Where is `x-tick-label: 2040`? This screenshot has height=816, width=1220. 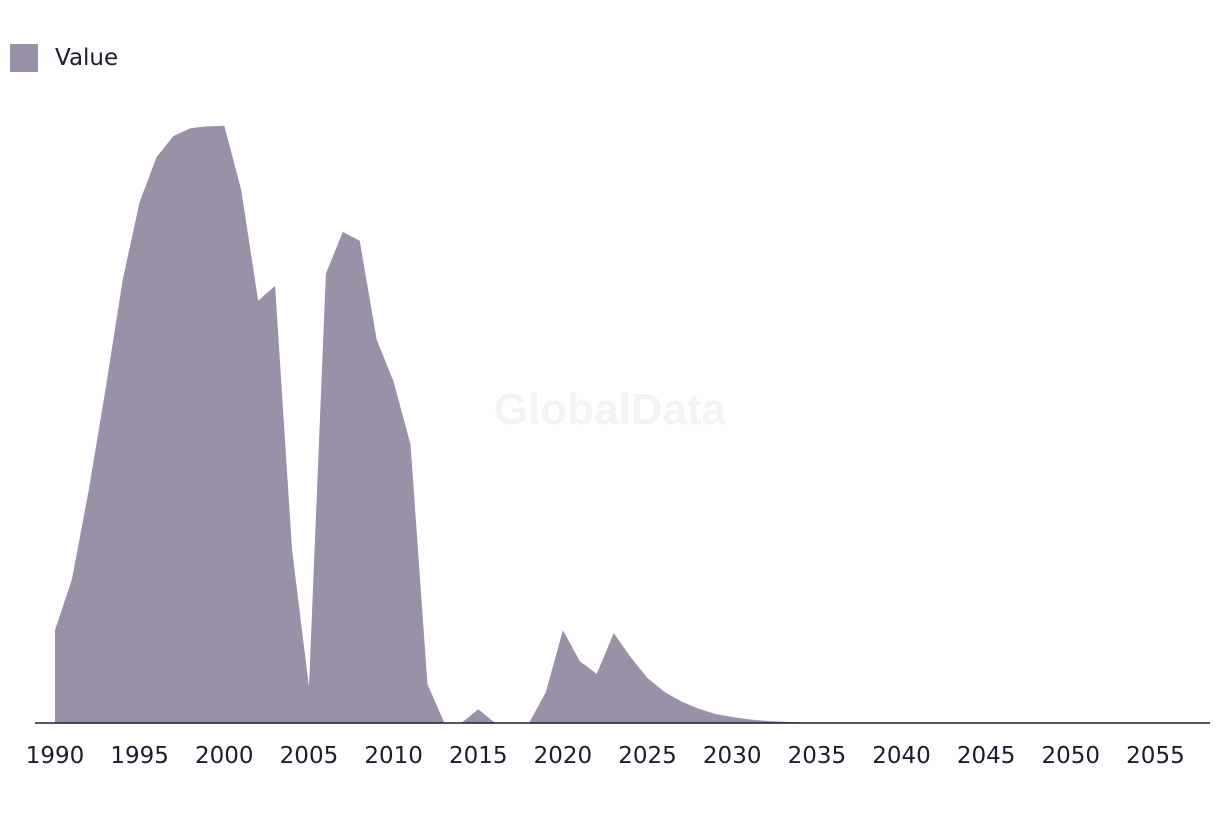
x-tick-label: 2040 is located at coordinates (901, 756).